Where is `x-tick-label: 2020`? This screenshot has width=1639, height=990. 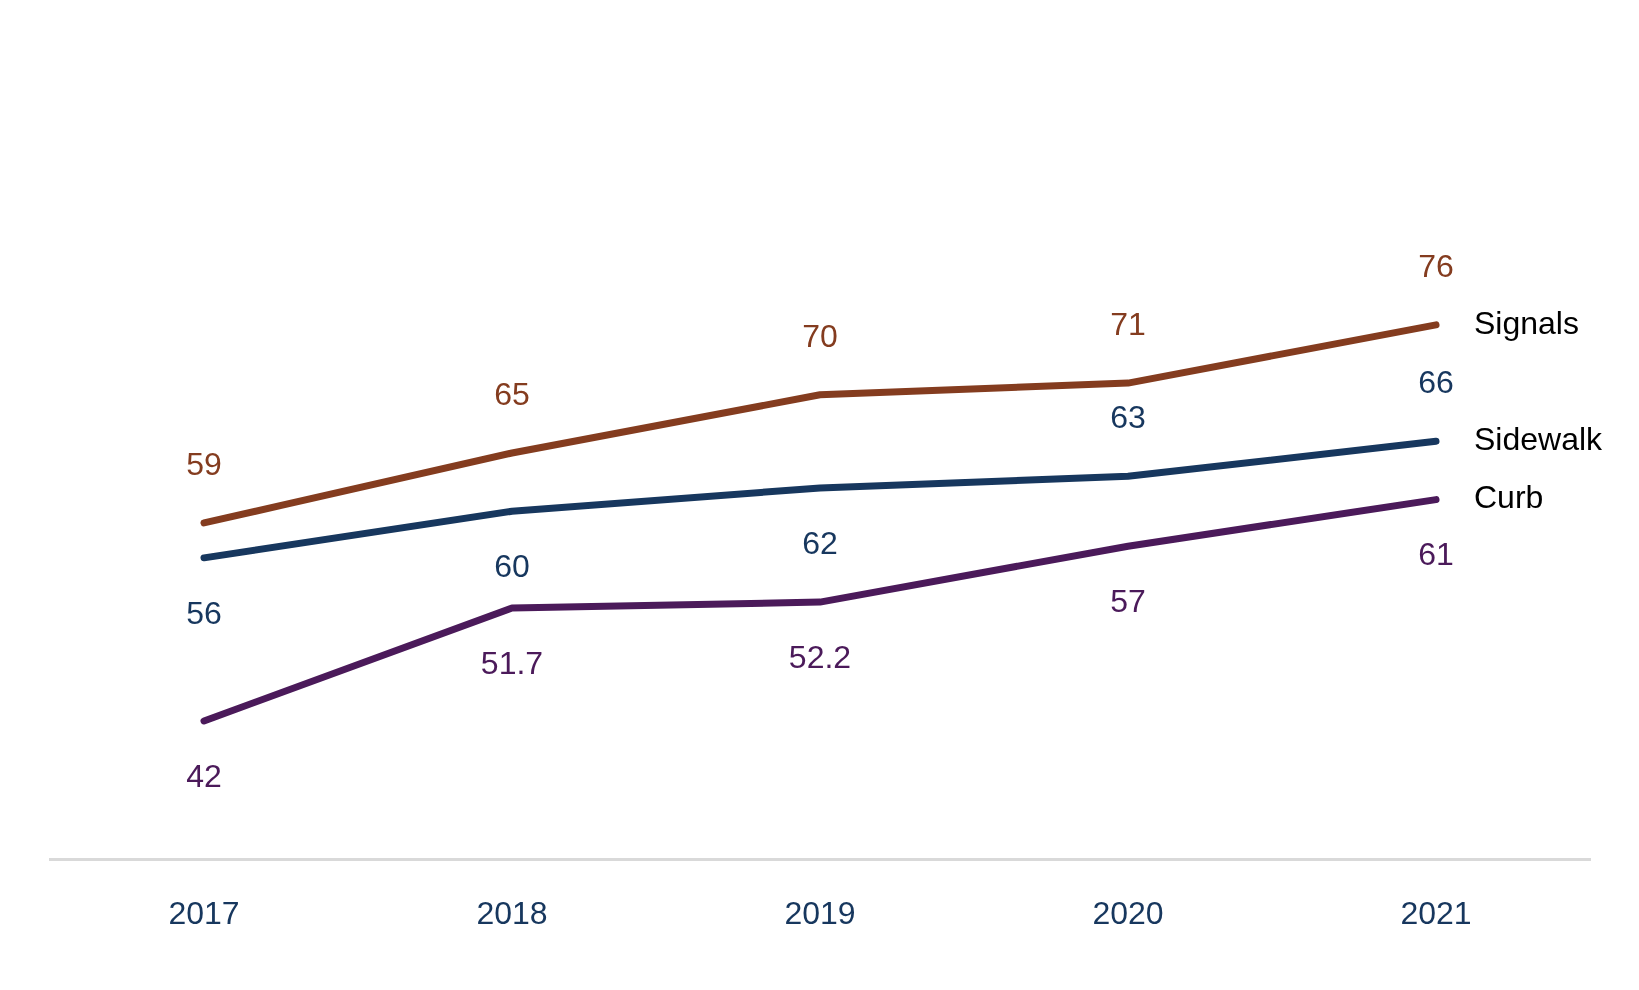 x-tick-label: 2020 is located at coordinates (1128, 912).